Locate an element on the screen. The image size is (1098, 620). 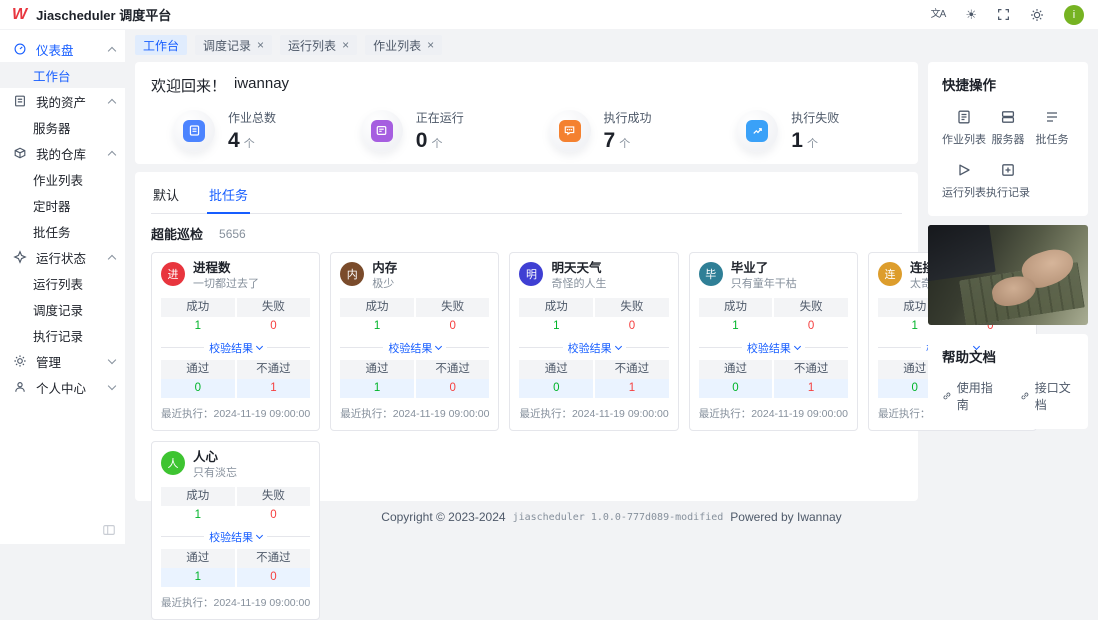
sidebar-item-servers: 服务器 is located at coordinates (62, 127).